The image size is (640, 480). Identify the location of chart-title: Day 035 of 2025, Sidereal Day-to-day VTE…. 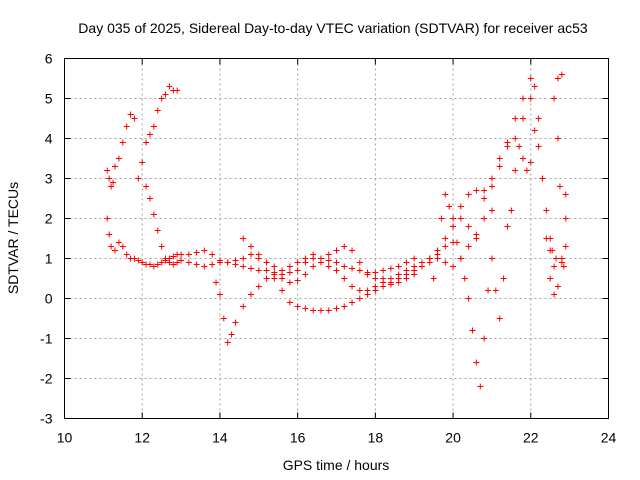
(333, 28).